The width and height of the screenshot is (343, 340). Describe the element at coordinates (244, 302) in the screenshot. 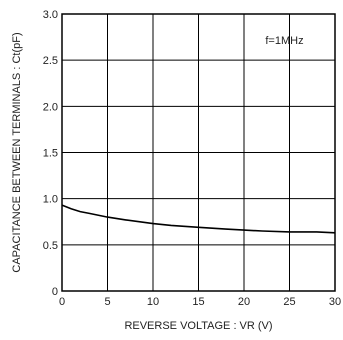

I see `x-tick-label: 20` at that location.